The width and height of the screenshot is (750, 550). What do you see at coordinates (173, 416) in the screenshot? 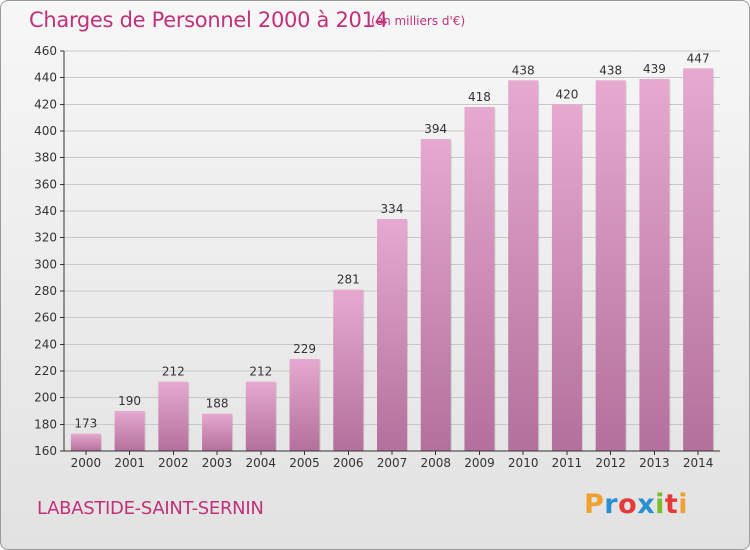
I see `bar-2002` at bounding box center [173, 416].